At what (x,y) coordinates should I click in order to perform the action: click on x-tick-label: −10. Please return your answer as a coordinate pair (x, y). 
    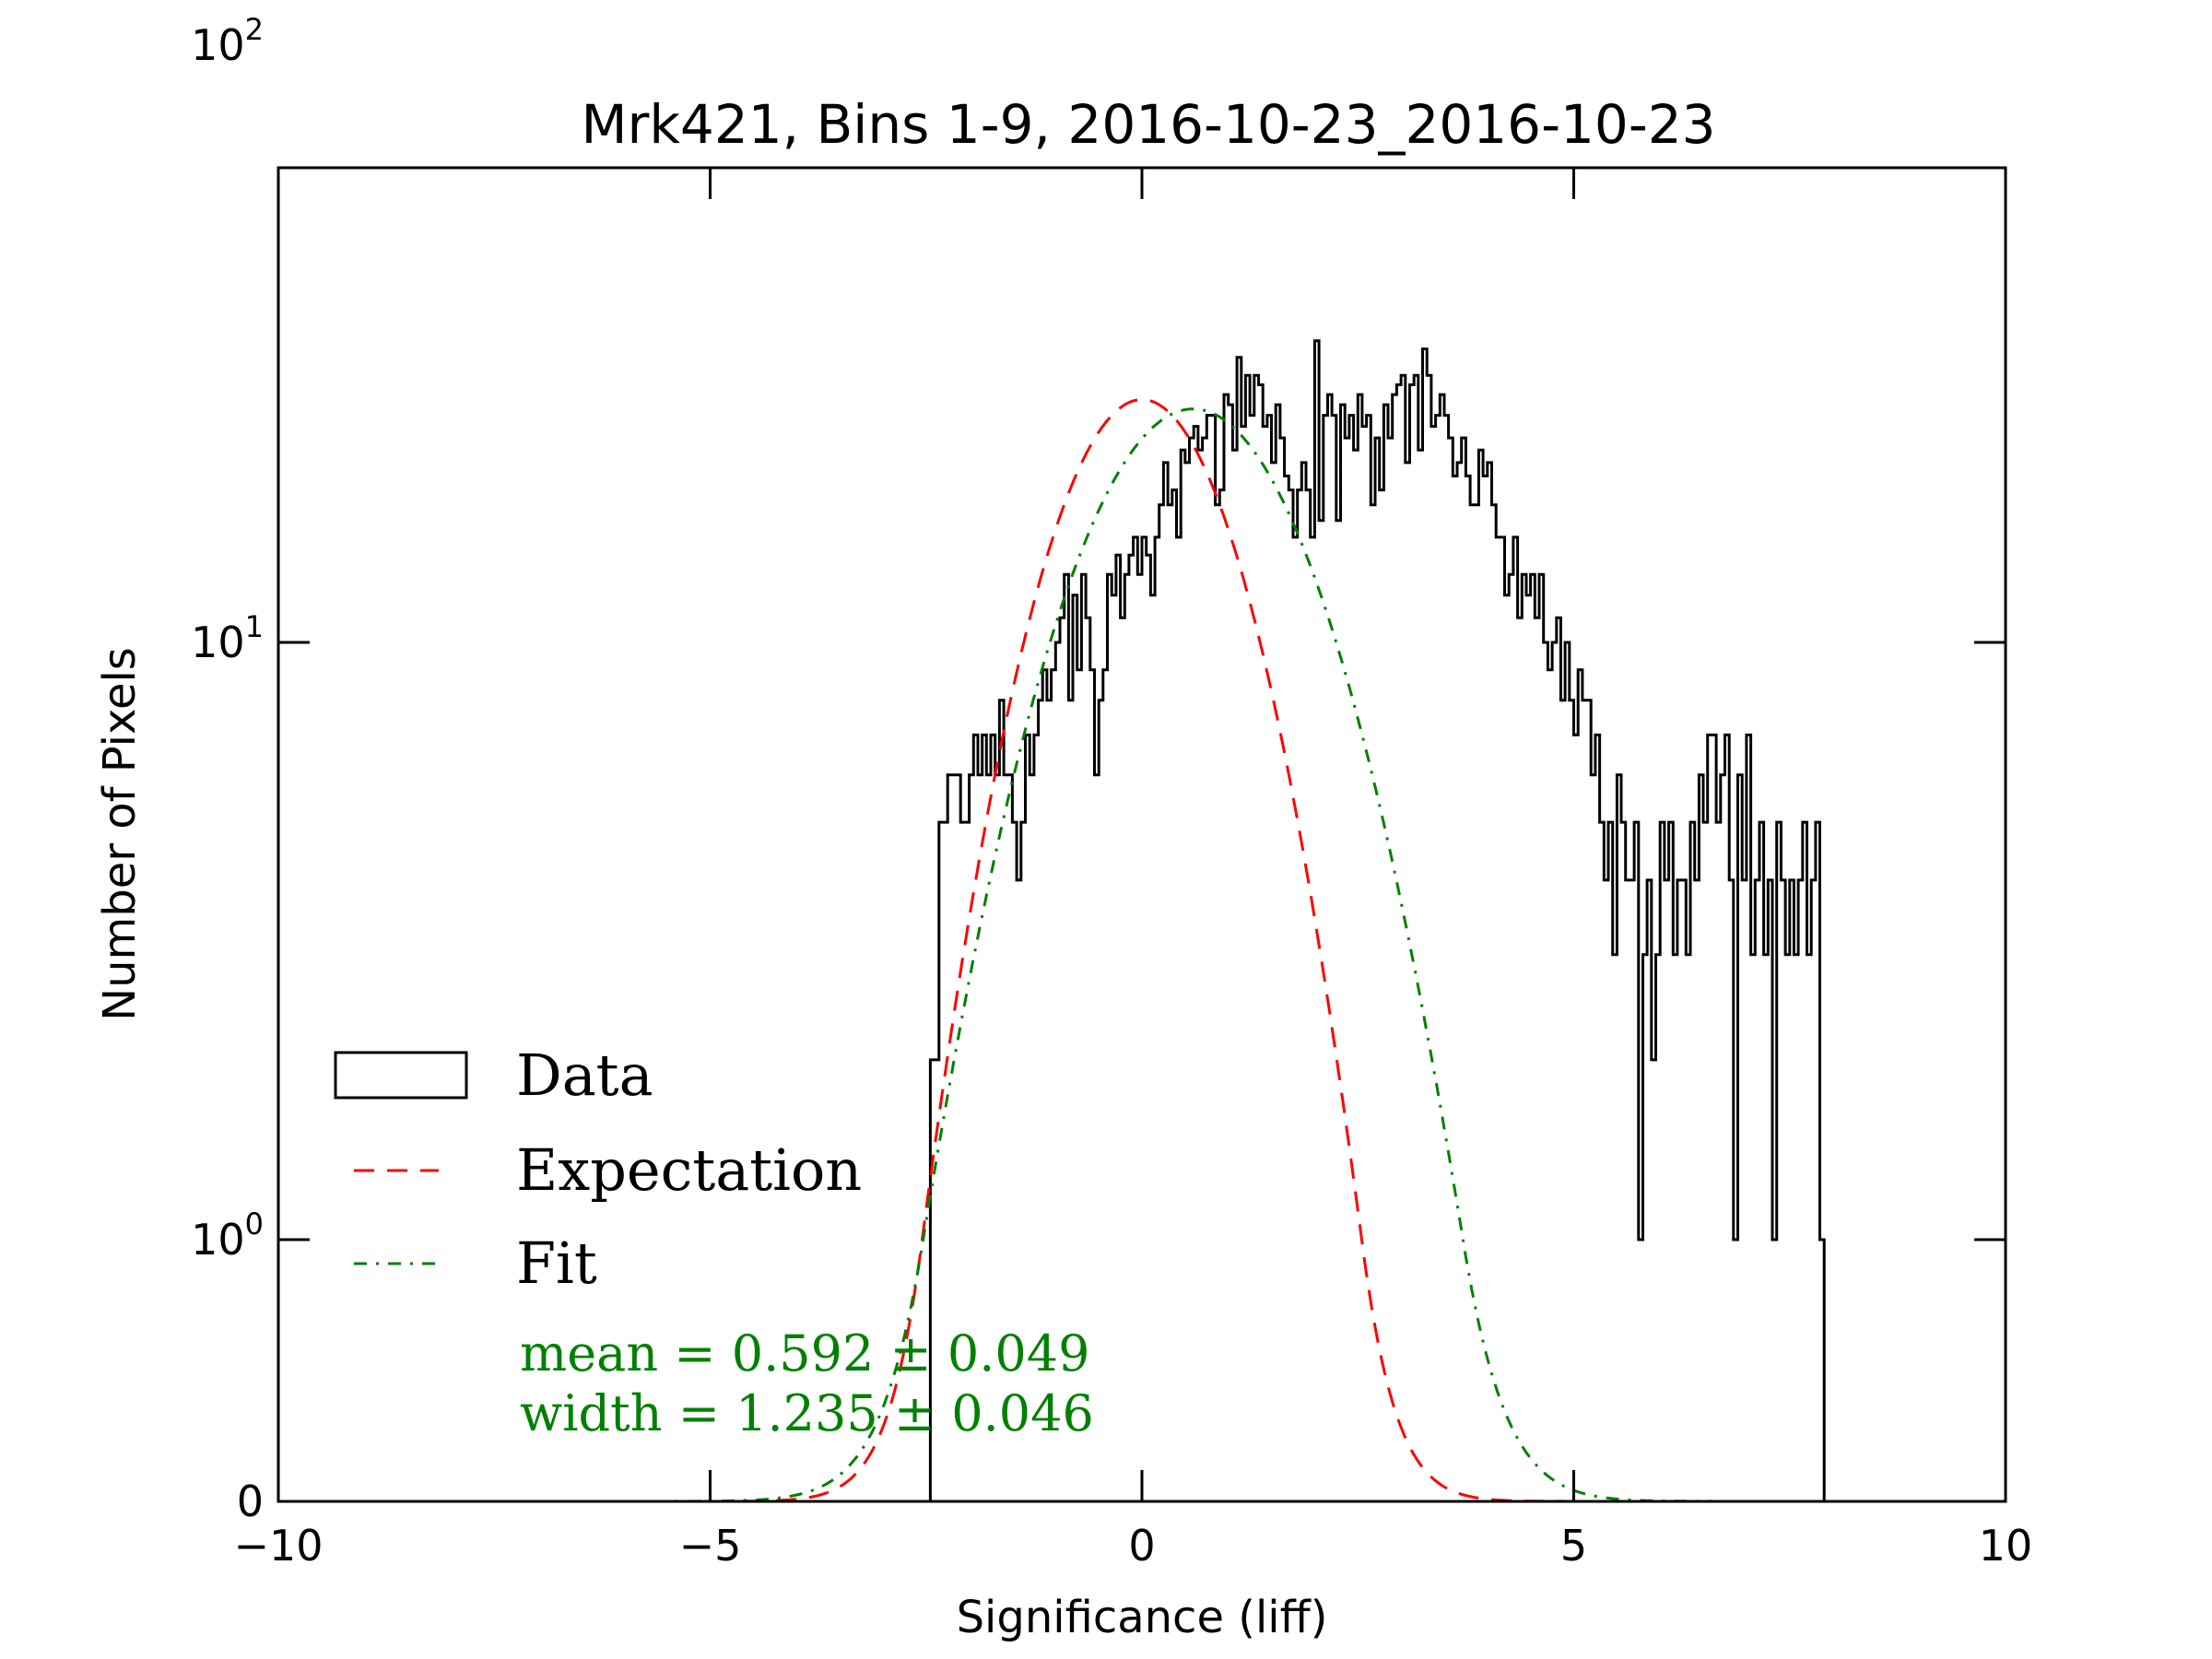
    Looking at the image, I should click on (278, 1546).